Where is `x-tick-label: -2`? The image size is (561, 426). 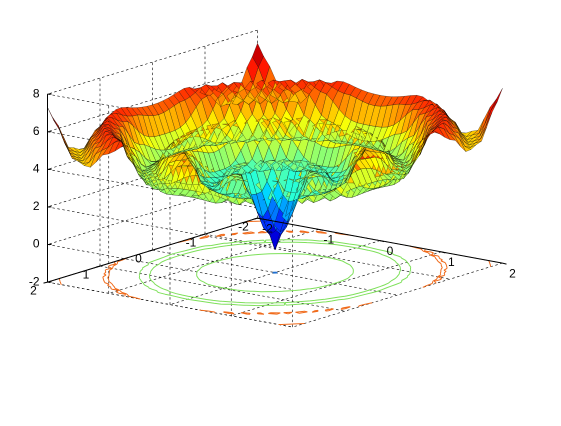 x-tick-label: -2 is located at coordinates (267, 228).